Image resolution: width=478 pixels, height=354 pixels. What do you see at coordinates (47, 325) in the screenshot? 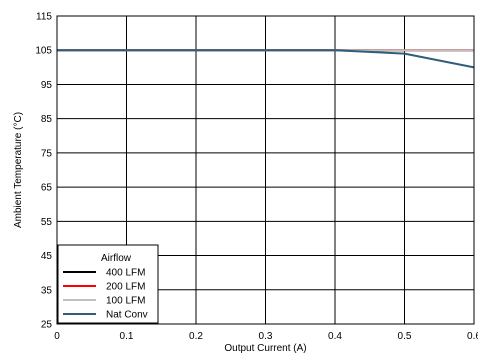
I see `y-tick-label: 25` at bounding box center [47, 325].